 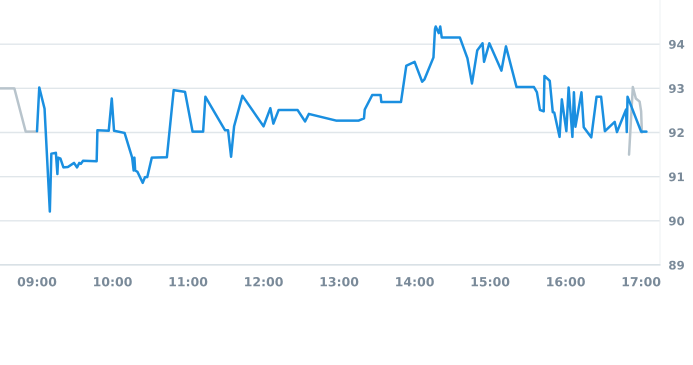 I want to click on y-tick-label: 90, so click(x=676, y=221).